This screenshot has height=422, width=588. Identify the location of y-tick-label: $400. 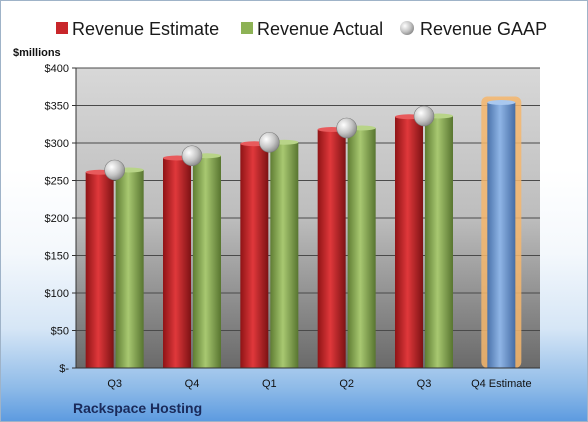
(57, 69).